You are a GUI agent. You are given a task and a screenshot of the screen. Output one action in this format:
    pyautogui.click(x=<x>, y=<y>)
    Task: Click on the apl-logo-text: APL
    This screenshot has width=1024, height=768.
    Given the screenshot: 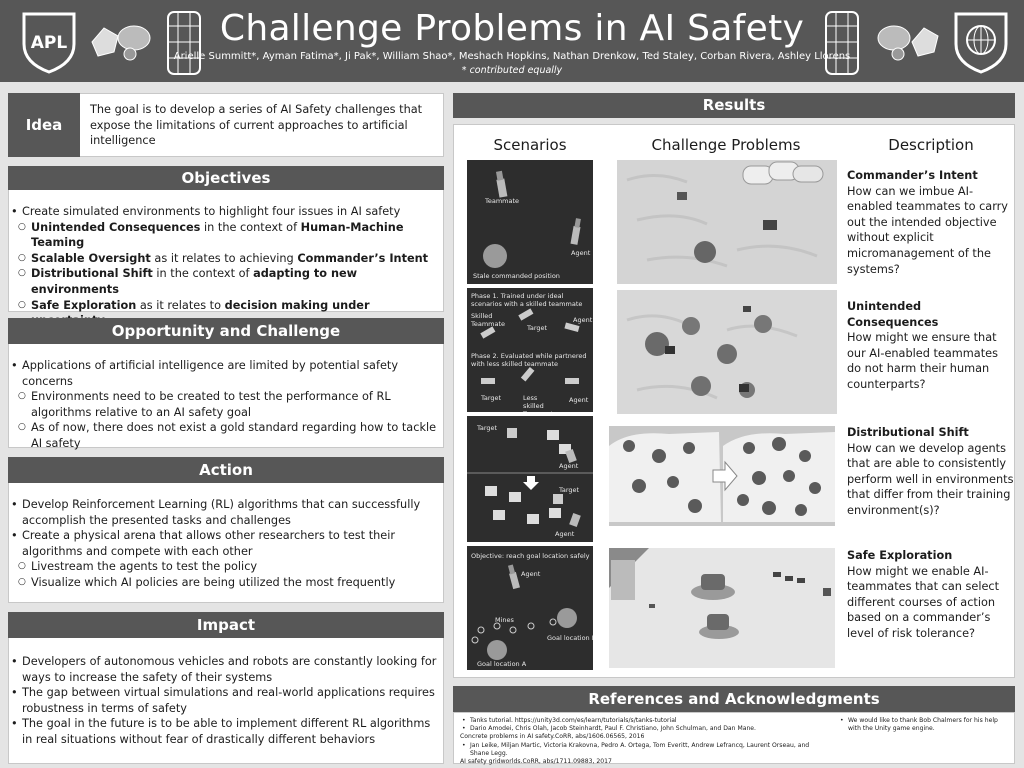 What is the action you would take?
    pyautogui.click(x=49, y=43)
    